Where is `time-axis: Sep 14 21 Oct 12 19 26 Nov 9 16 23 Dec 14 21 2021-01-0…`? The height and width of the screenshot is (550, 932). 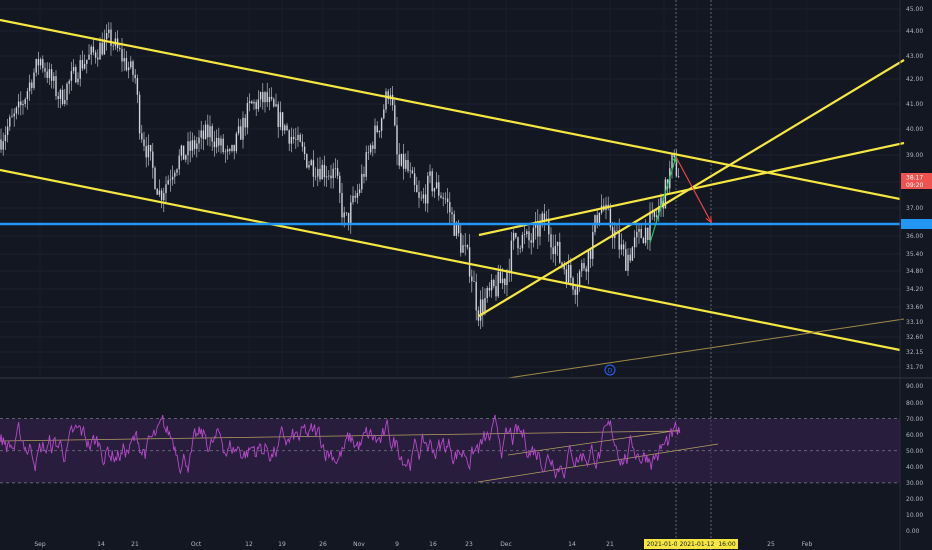
time-axis: Sep 14 21 Oct 12 19 26 Nov 9 16 23 Dec 14 21 2021-01-0… is located at coordinates (423, 544).